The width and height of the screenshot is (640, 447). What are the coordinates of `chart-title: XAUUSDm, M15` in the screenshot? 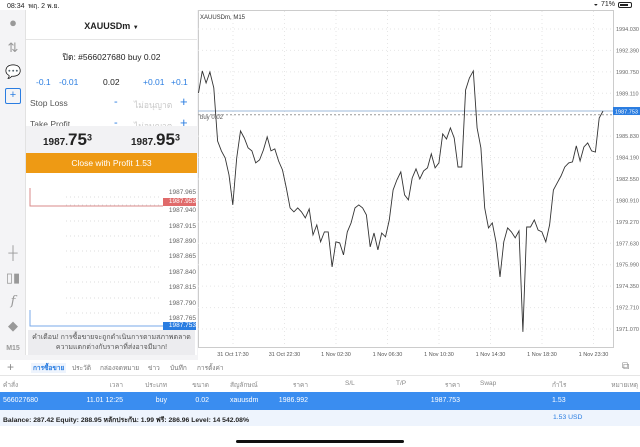 It's located at (223, 18).